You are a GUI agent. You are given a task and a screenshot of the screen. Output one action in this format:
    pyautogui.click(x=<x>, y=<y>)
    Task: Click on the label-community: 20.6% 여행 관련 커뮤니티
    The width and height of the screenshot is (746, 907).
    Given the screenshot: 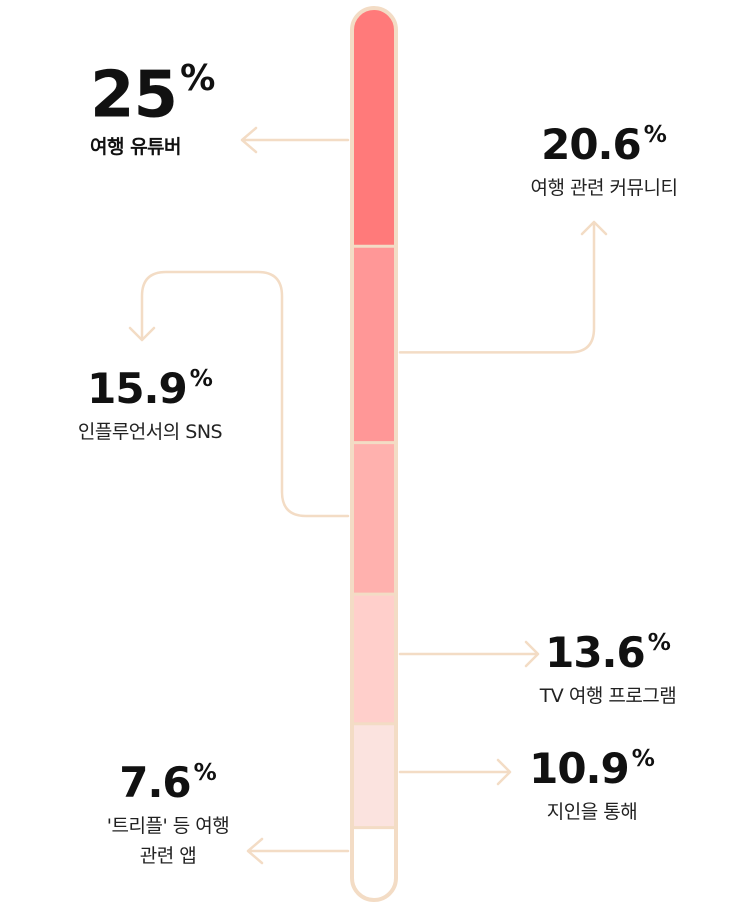 What is the action you would take?
    pyautogui.click(x=604, y=160)
    